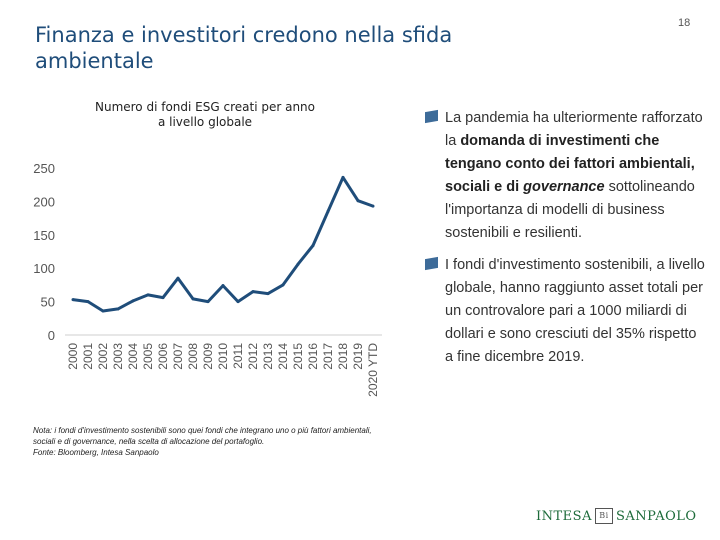  Describe the element at coordinates (328, 356) in the screenshot. I see `x-tick-label: 2017` at that location.